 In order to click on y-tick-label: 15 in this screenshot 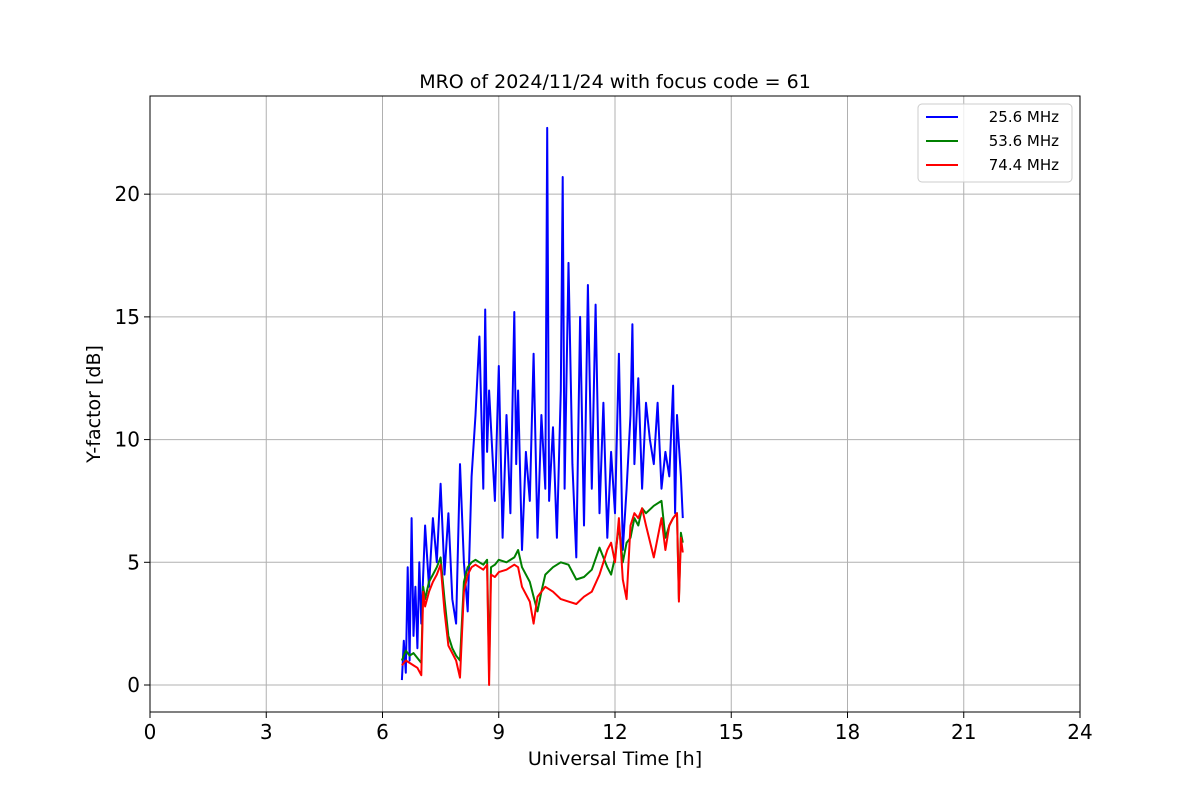, I will do `click(127, 317)`.